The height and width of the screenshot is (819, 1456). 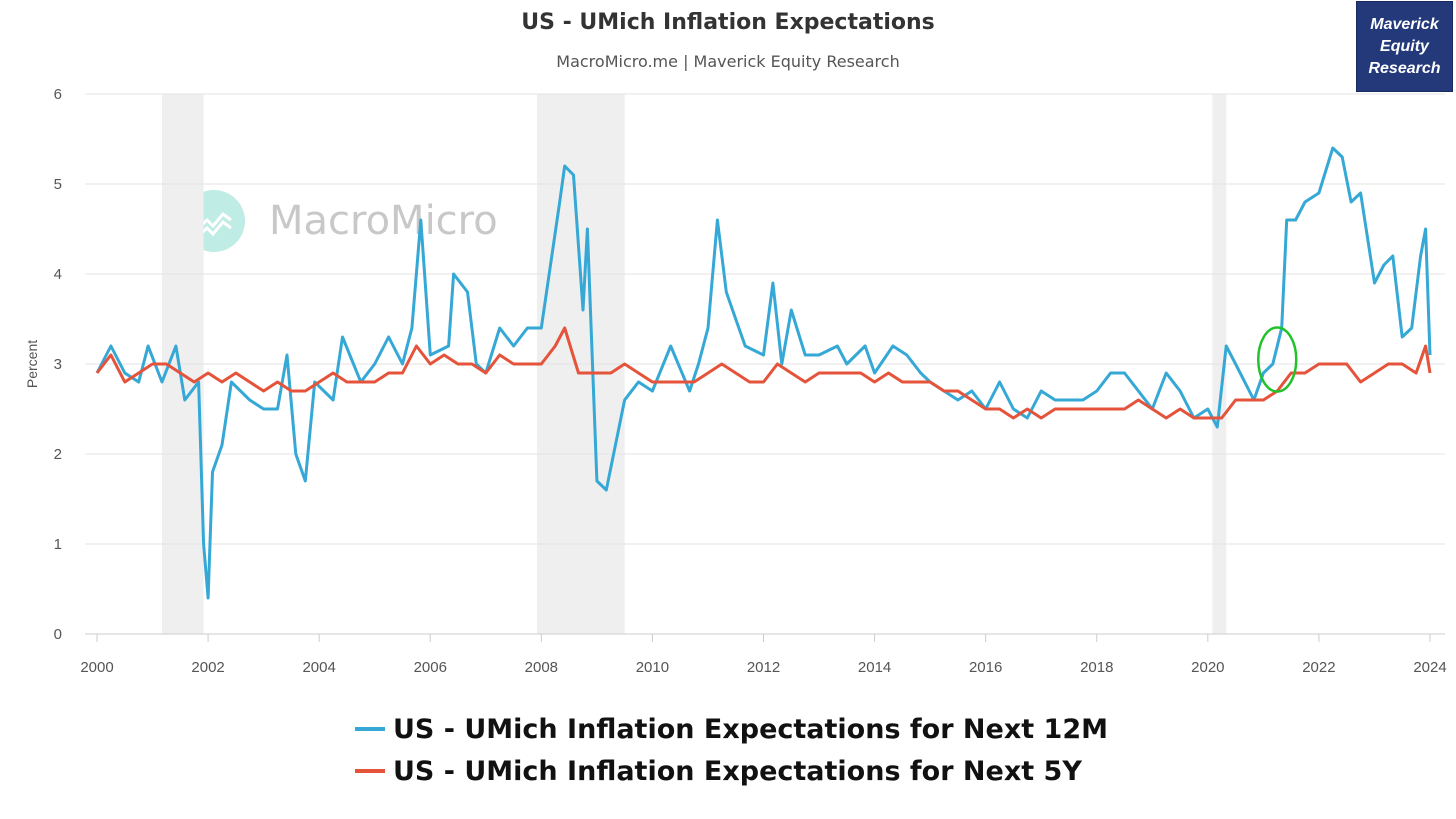 I want to click on y-tick-label: 4, so click(x=58, y=274).